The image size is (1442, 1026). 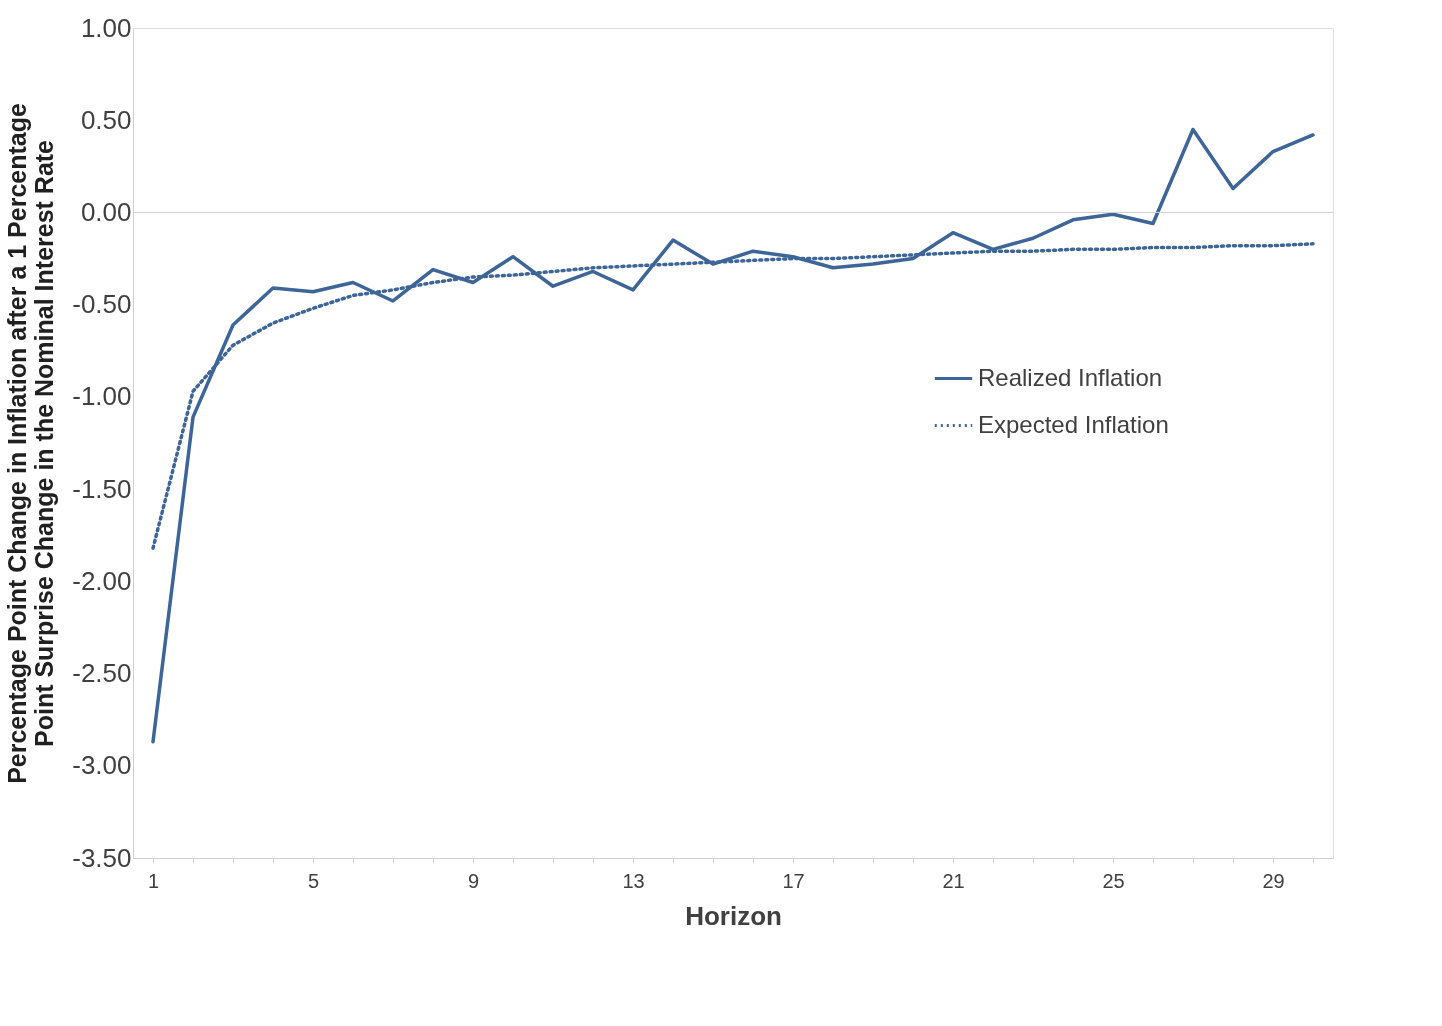 What do you see at coordinates (1273, 880) in the screenshot?
I see `x-tick-label: 29` at bounding box center [1273, 880].